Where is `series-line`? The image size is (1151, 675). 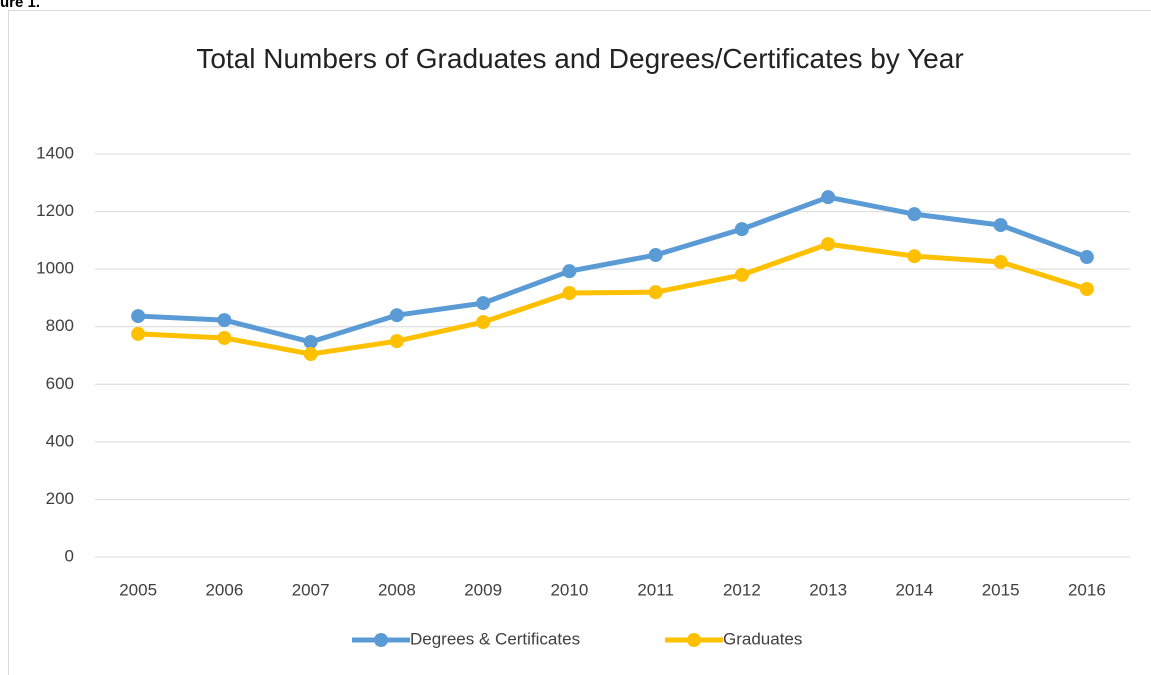 series-line is located at coordinates (612, 299).